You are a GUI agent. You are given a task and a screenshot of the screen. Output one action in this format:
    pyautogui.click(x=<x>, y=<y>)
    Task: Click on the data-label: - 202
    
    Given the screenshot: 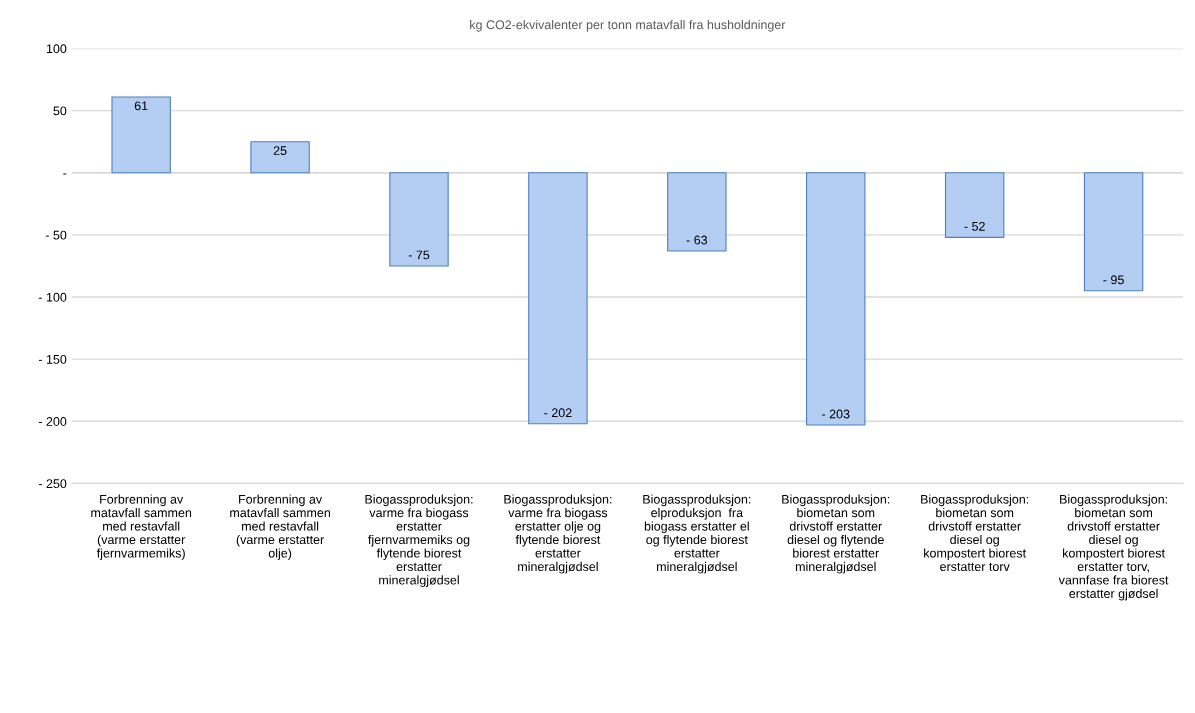 What is the action you would take?
    pyautogui.click(x=558, y=413)
    